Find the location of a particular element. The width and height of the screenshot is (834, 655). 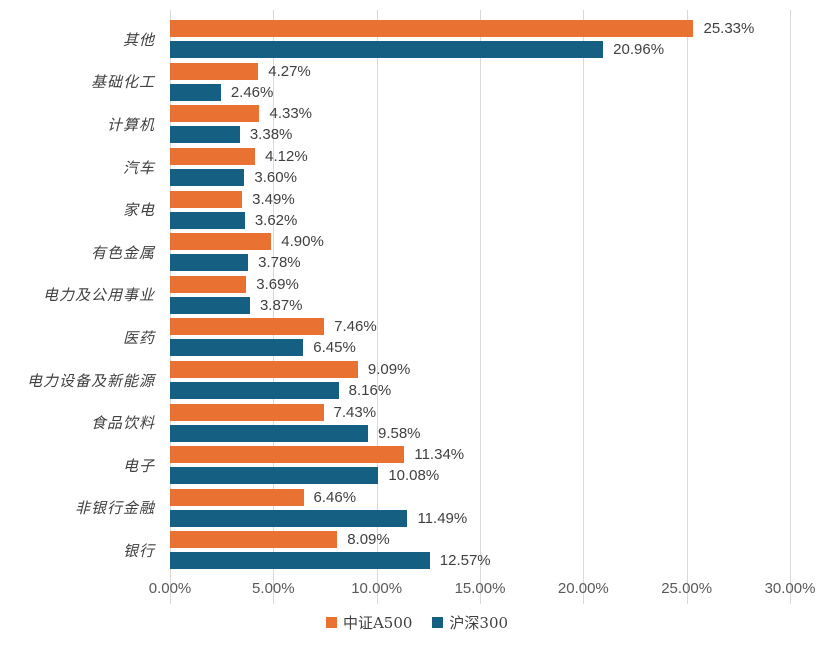

category-label: 有色金属 is located at coordinates (122, 252).